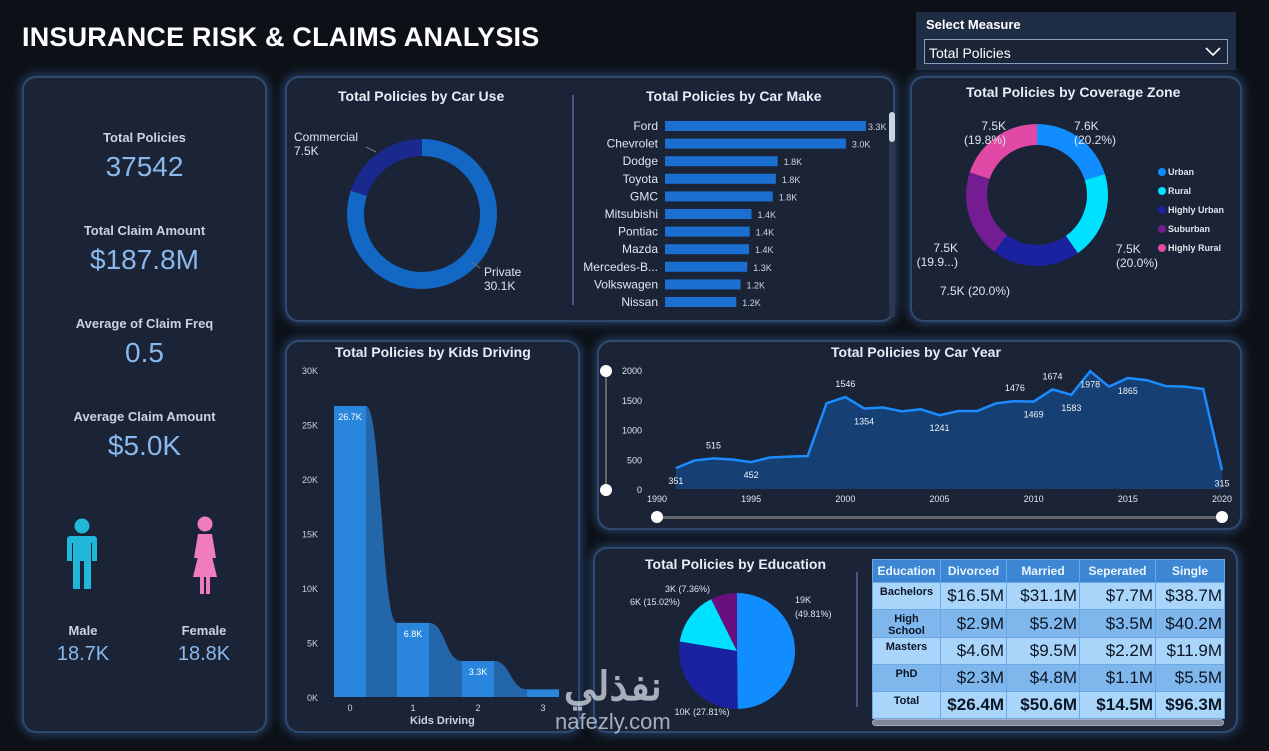  What do you see at coordinates (1190, 571) in the screenshot?
I see `column-header: Single` at bounding box center [1190, 571].